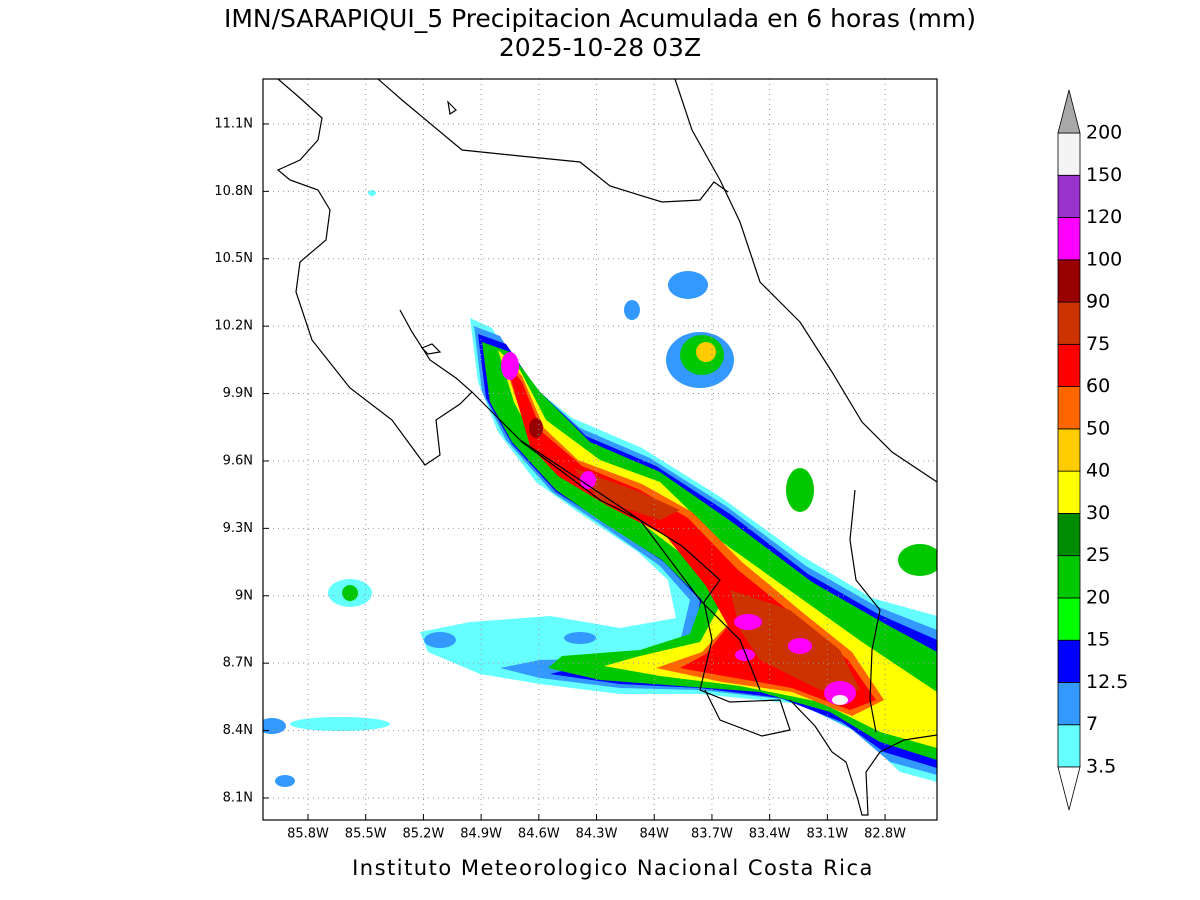 This screenshot has height=900, width=1200. I want to click on y-tick-label: 10.5N, so click(233, 258).